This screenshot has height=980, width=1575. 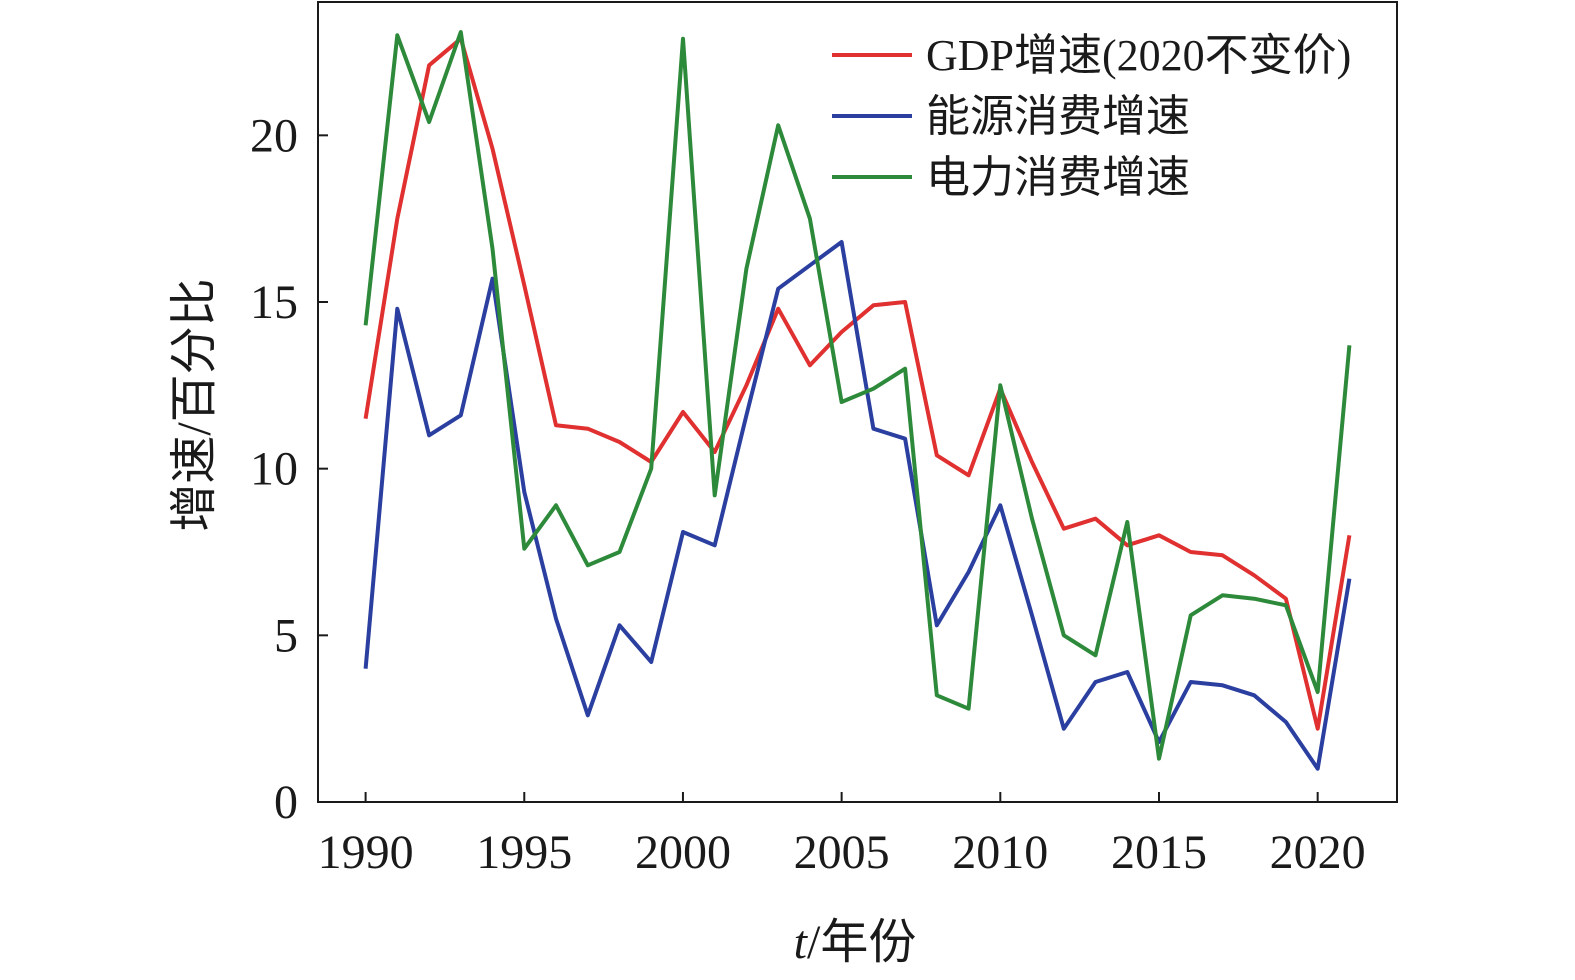 I want to click on x-axis-title-rest: /年份, so click(x=861, y=942).